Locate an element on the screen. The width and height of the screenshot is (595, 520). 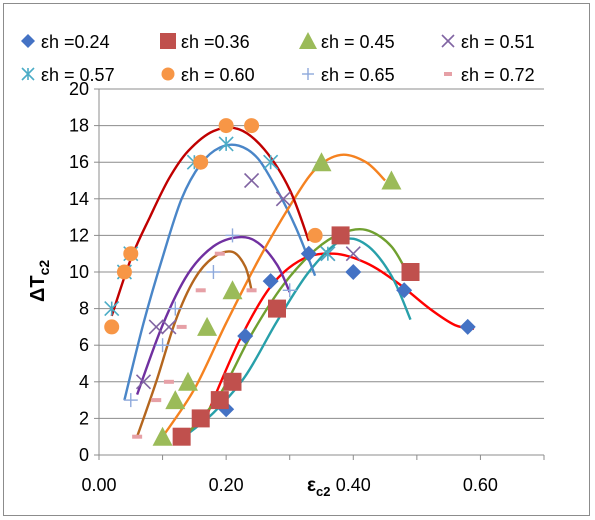
legend-item-7: εh = 0.65 is located at coordinates (348, 75).